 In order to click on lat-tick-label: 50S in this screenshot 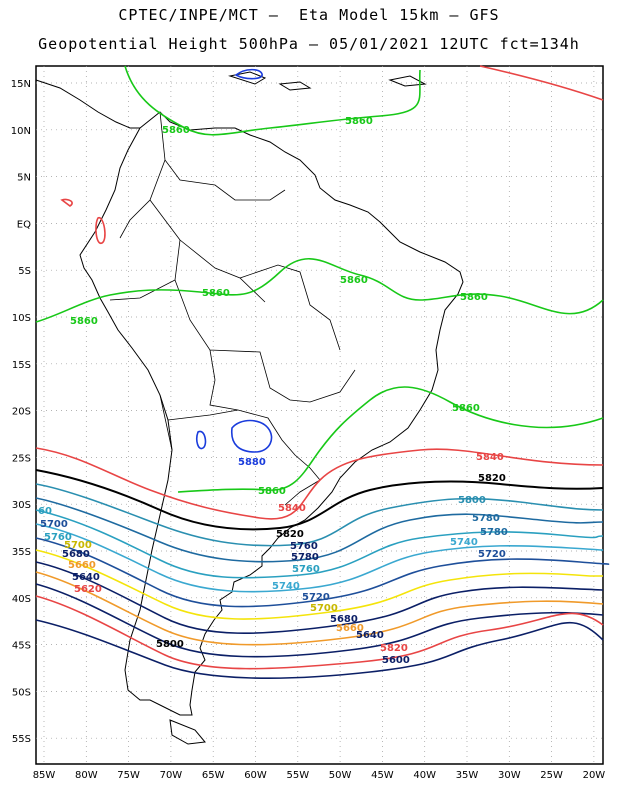, I will do `click(21, 692)`.